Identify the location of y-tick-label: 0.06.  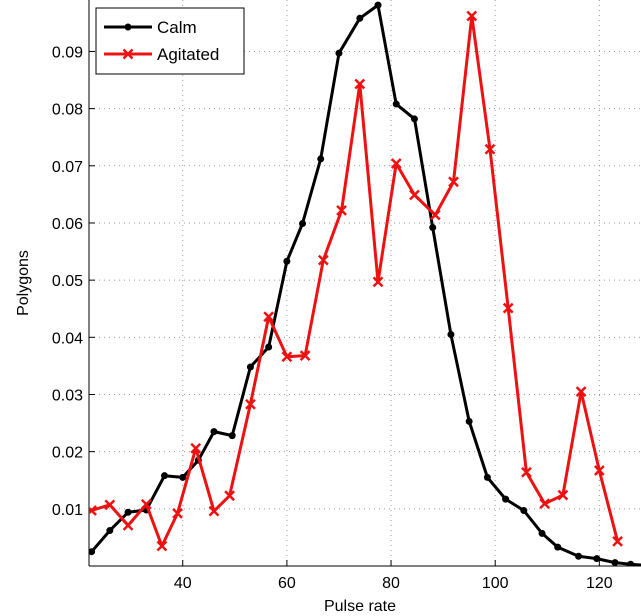
(67, 224).